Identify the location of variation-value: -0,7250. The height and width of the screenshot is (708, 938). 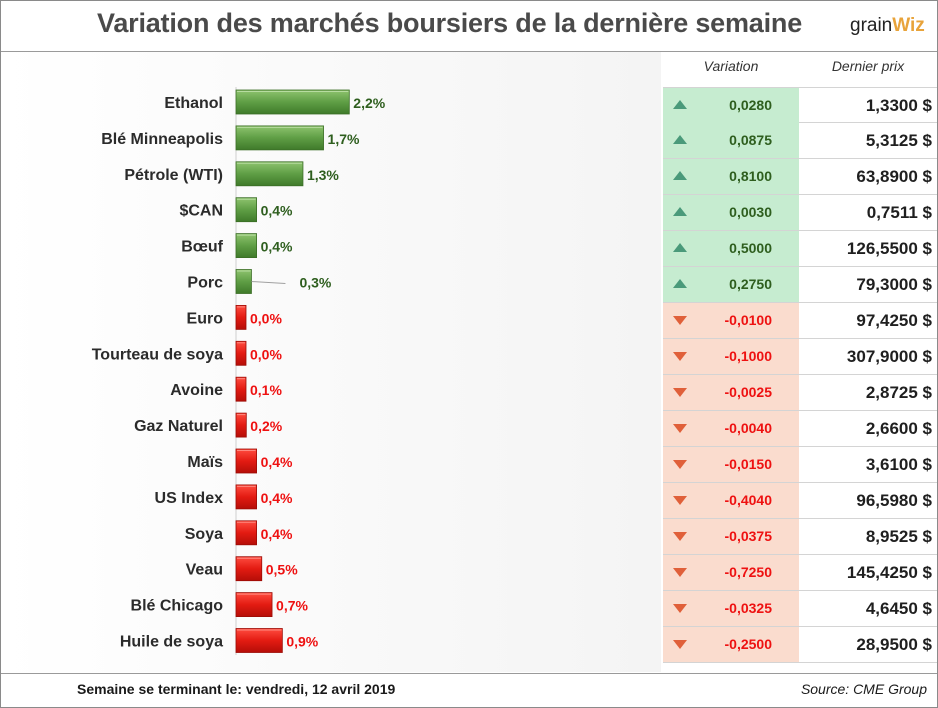
(748, 572).